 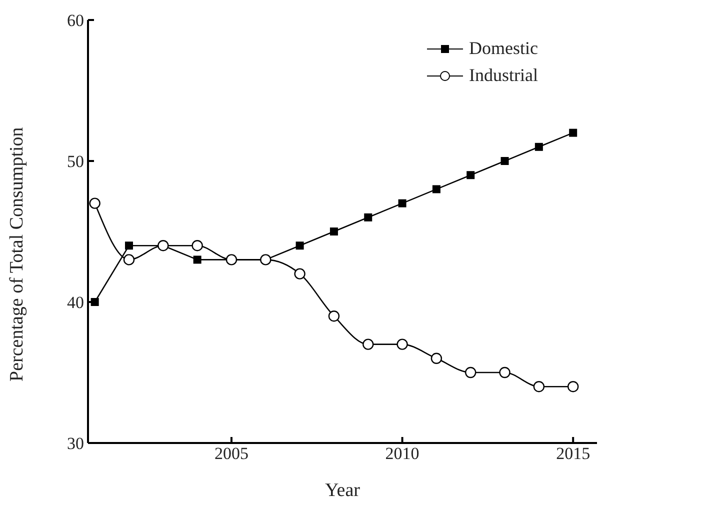 I want to click on y-tick-label: 40, so click(x=75, y=302).